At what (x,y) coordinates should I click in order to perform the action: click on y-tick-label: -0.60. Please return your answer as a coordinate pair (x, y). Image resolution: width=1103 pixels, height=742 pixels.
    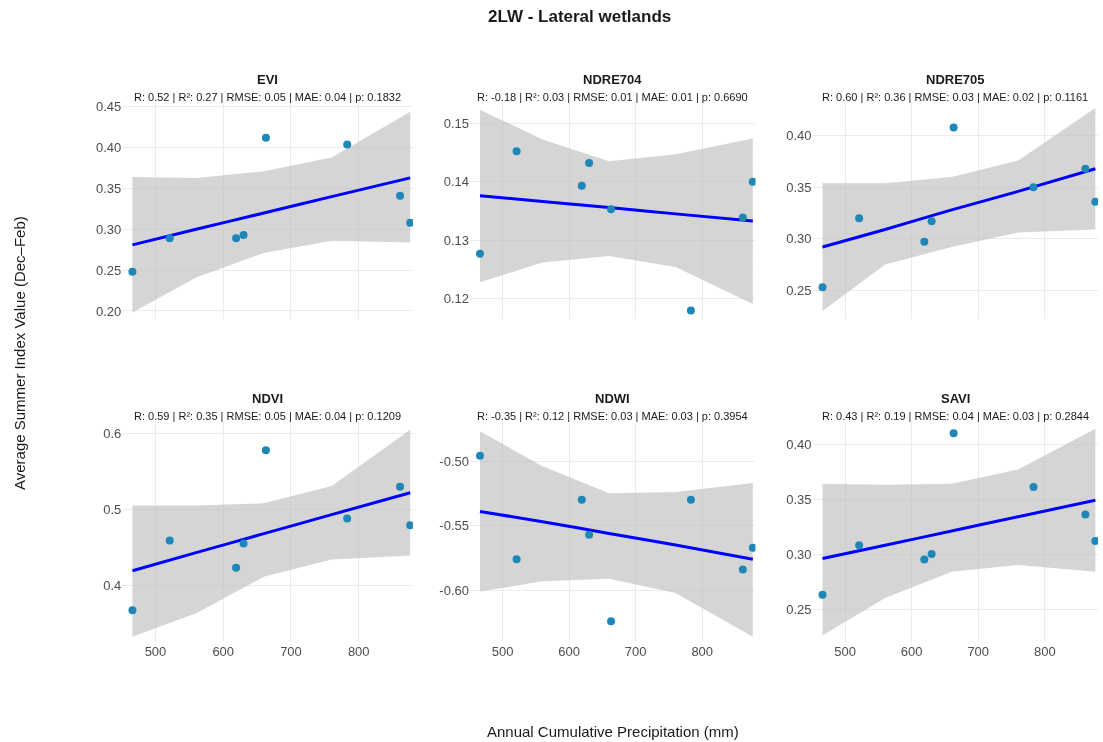
    Looking at the image, I should click on (454, 590).